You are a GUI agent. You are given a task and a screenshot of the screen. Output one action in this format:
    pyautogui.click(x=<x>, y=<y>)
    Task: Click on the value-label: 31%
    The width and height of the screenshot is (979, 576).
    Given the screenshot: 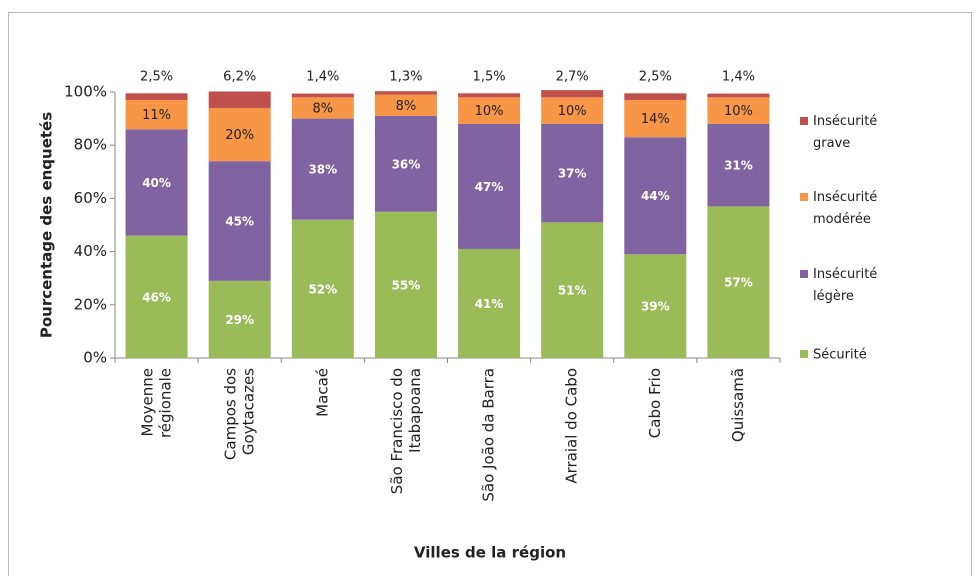 What is the action you would take?
    pyautogui.click(x=738, y=166)
    